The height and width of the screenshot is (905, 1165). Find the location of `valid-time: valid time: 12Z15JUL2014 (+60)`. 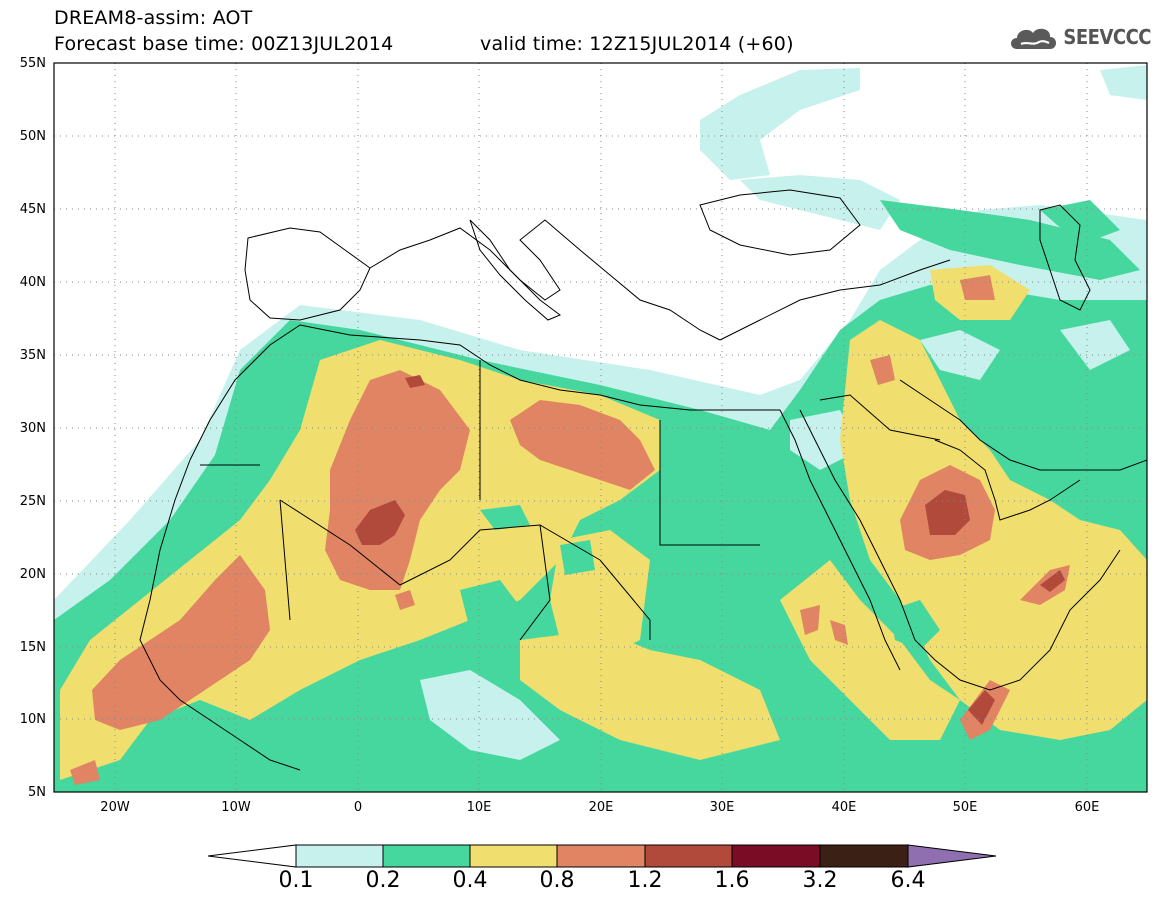

valid-time: valid time: 12Z15JUL2014 (+60) is located at coordinates (637, 44).